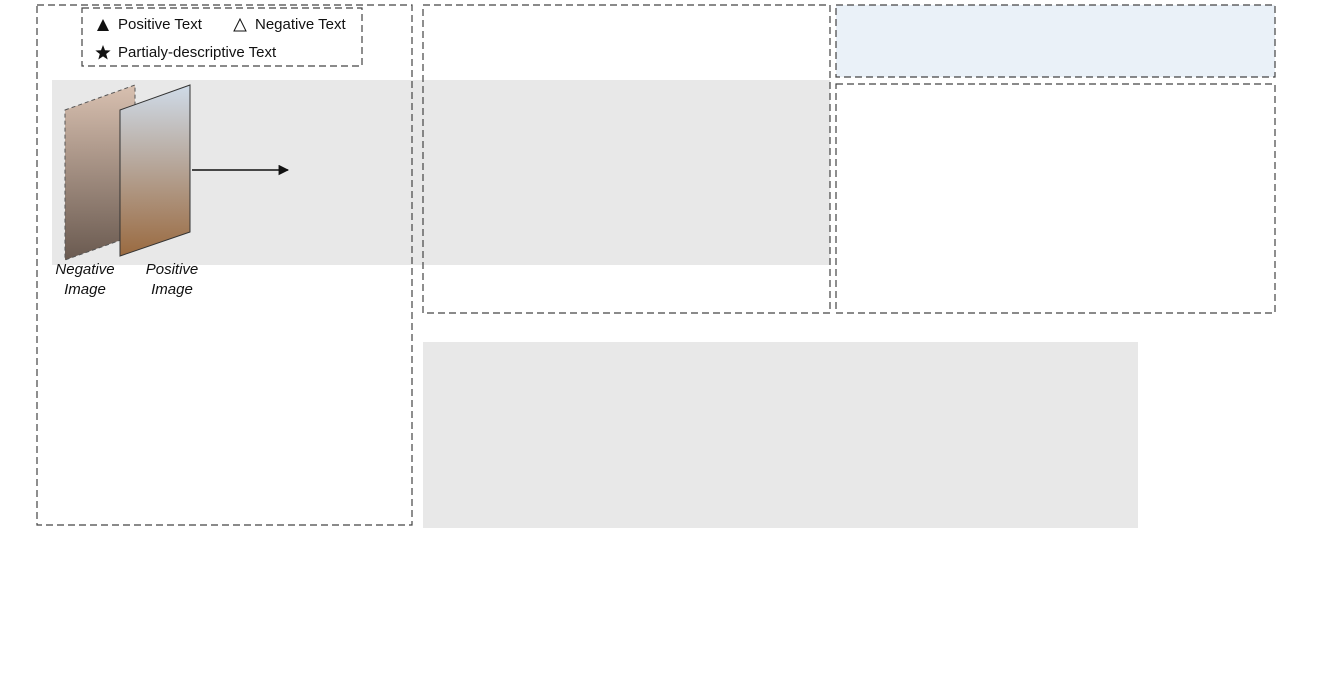  Describe the element at coordinates (780, 435) in the screenshot. I see `gray-band` at that location.